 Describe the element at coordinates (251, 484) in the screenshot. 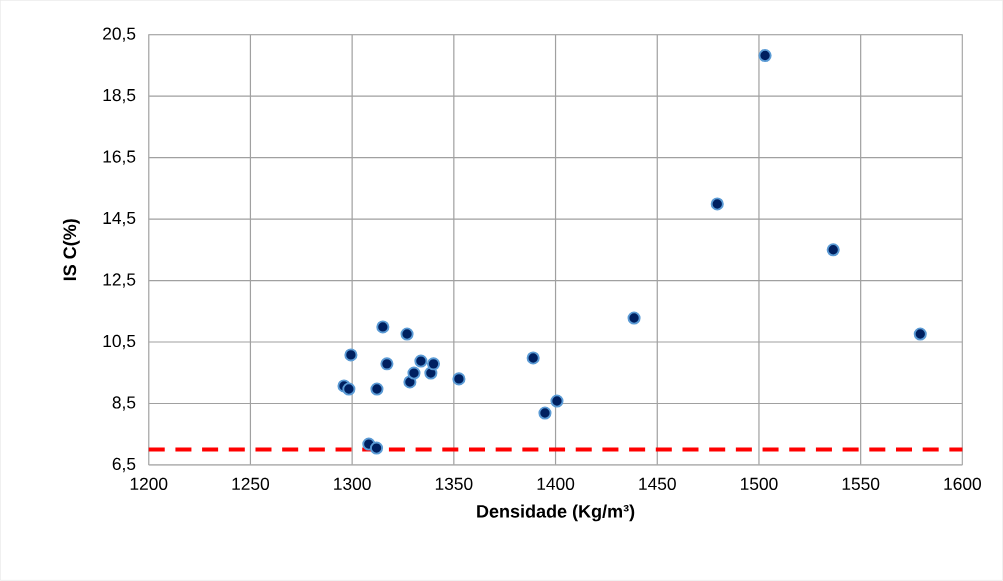

I see `x-tick-label: 1250` at that location.